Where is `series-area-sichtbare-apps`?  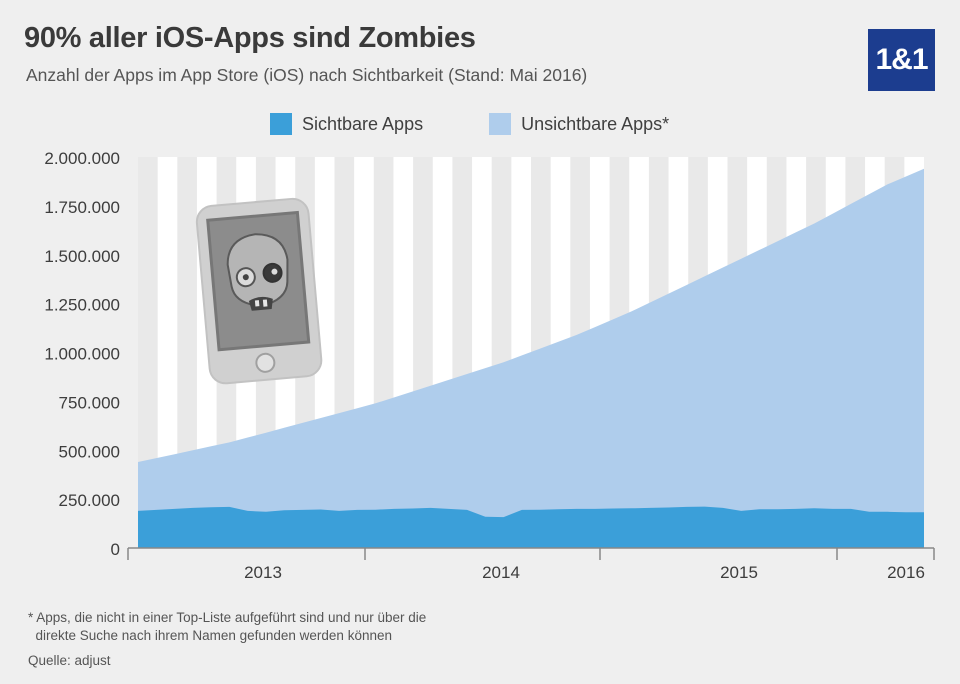 series-area-sichtbare-apps is located at coordinates (531, 527).